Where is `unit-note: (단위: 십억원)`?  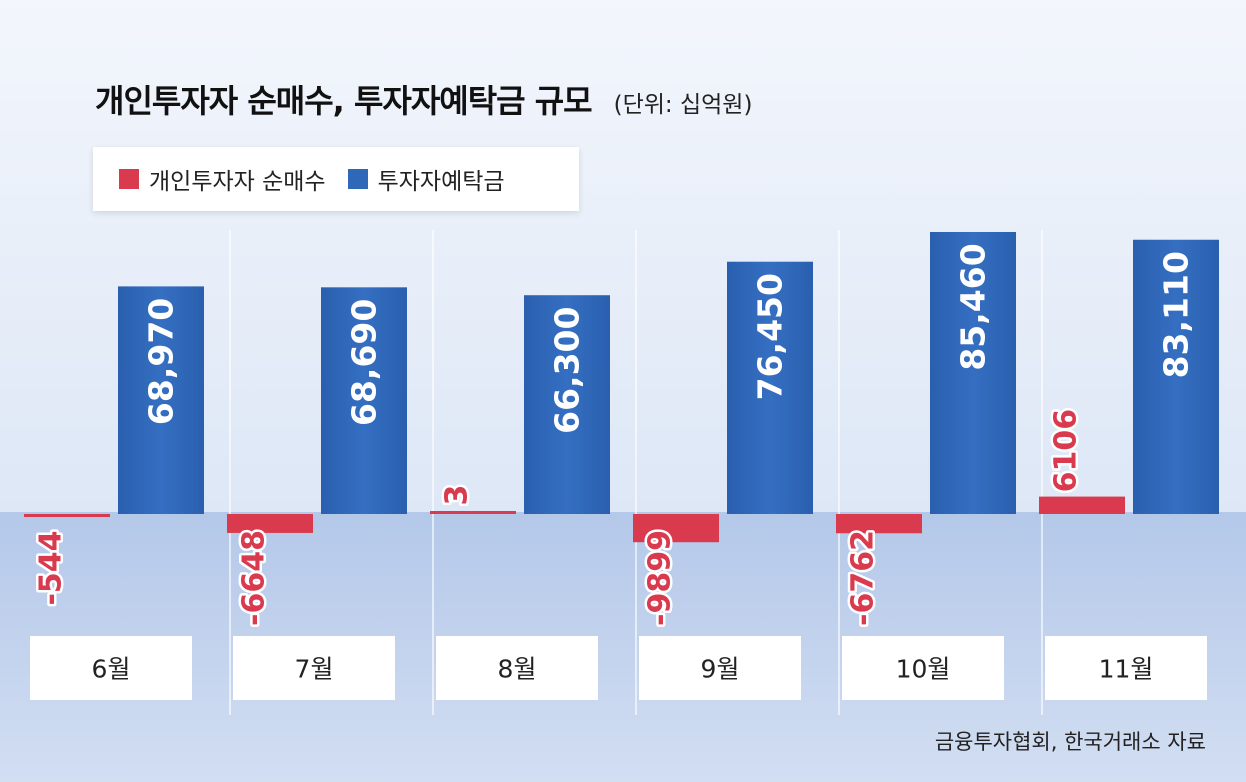 unit-note: (단위: 십억원) is located at coordinates (683, 105).